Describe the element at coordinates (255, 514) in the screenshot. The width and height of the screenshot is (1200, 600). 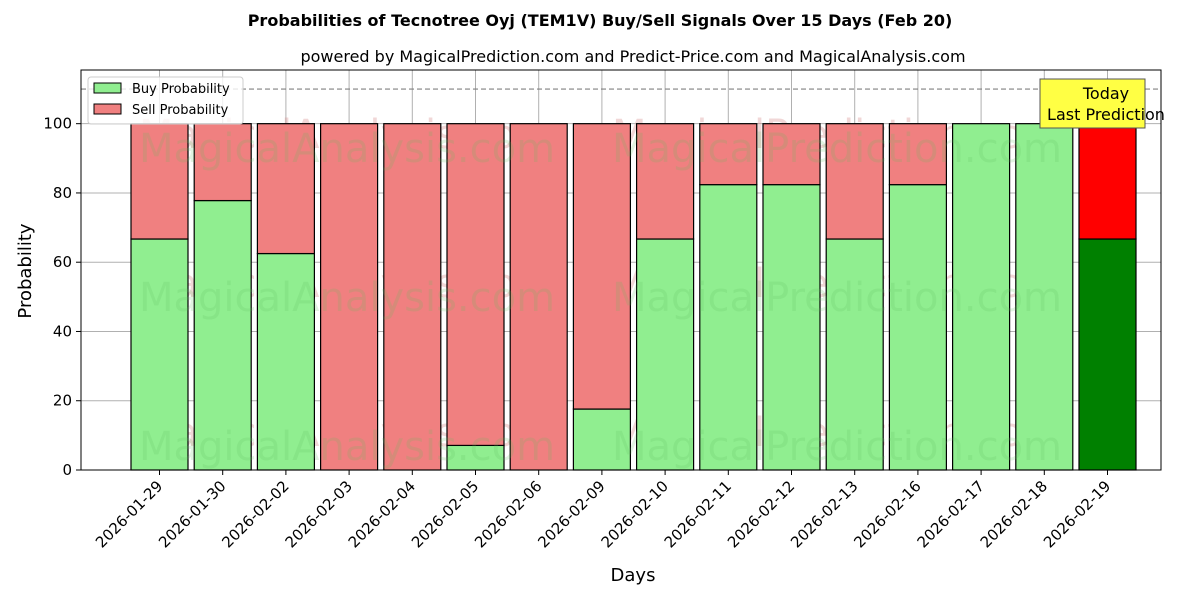
I see `x-tick-label: 2026-02-02` at that location.